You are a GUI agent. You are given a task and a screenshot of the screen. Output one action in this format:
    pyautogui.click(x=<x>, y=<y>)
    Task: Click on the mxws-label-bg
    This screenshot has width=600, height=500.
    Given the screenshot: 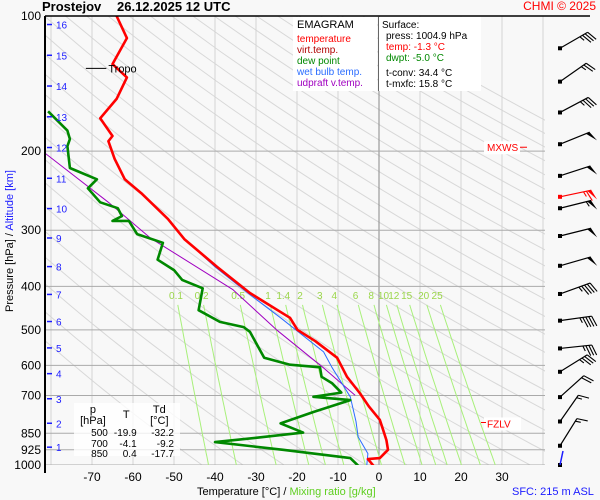 What is the action you would take?
    pyautogui.click(x=502, y=148)
    